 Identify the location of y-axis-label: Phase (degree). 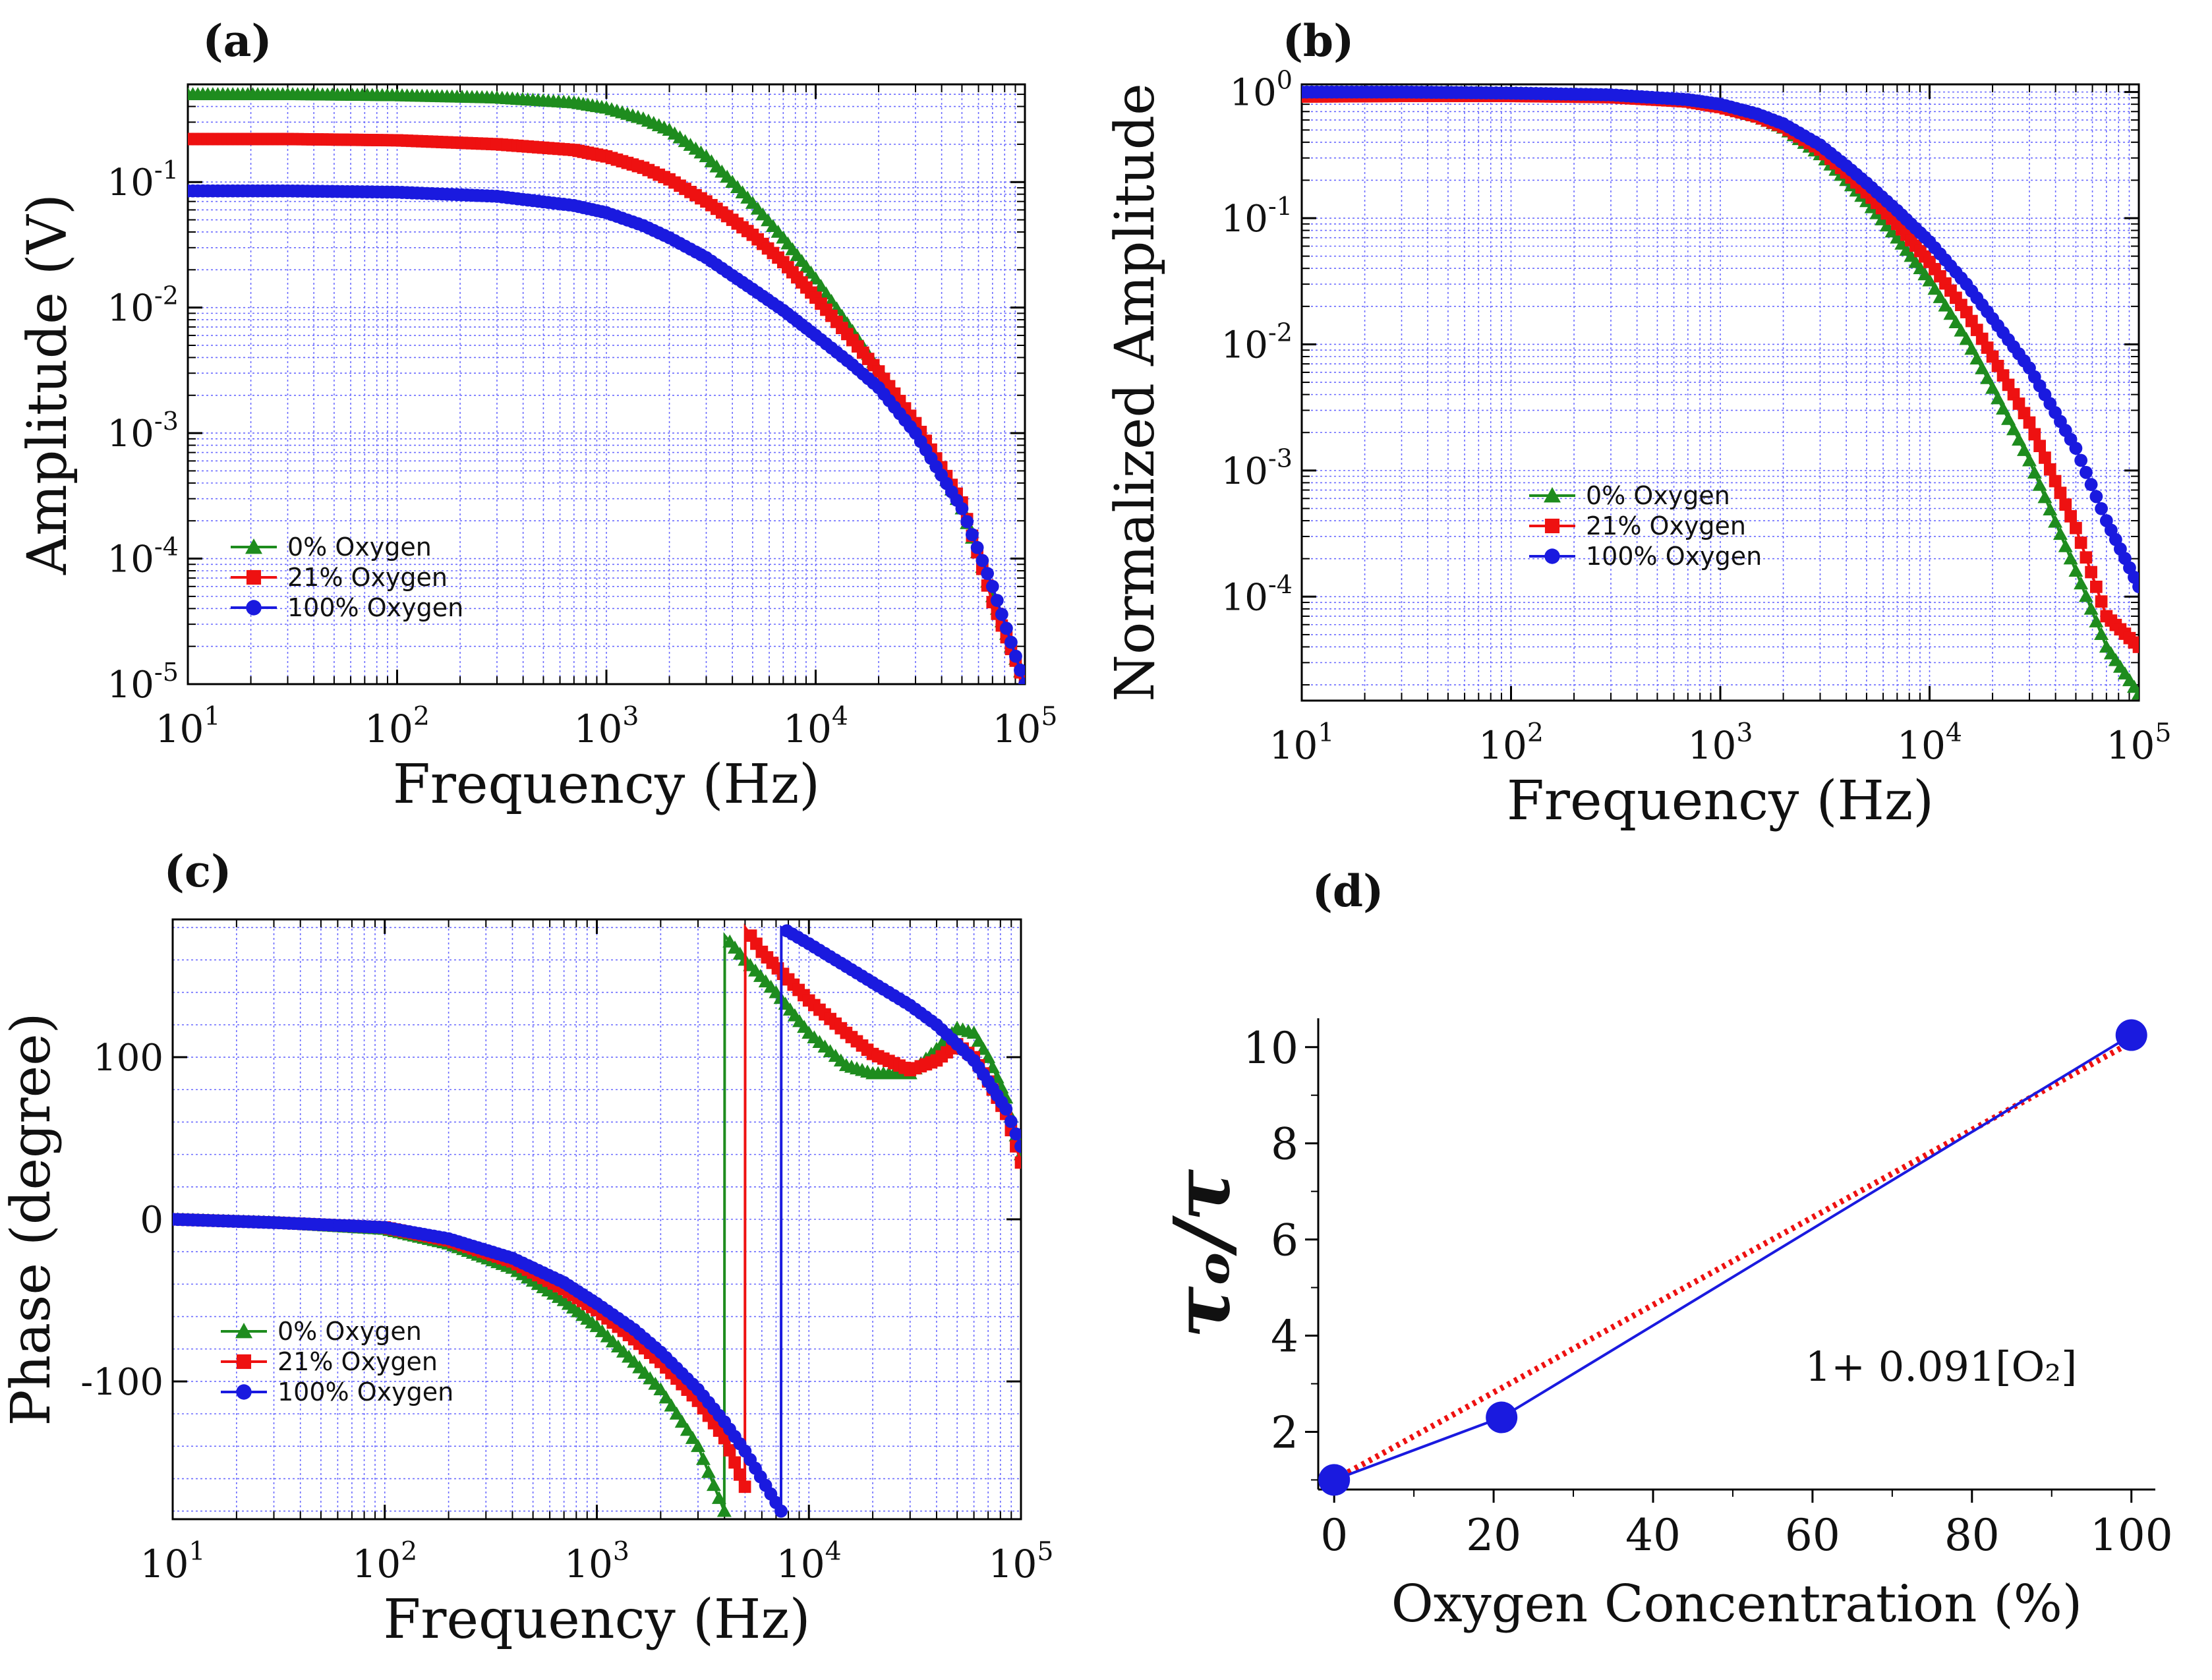
(32, 1219).